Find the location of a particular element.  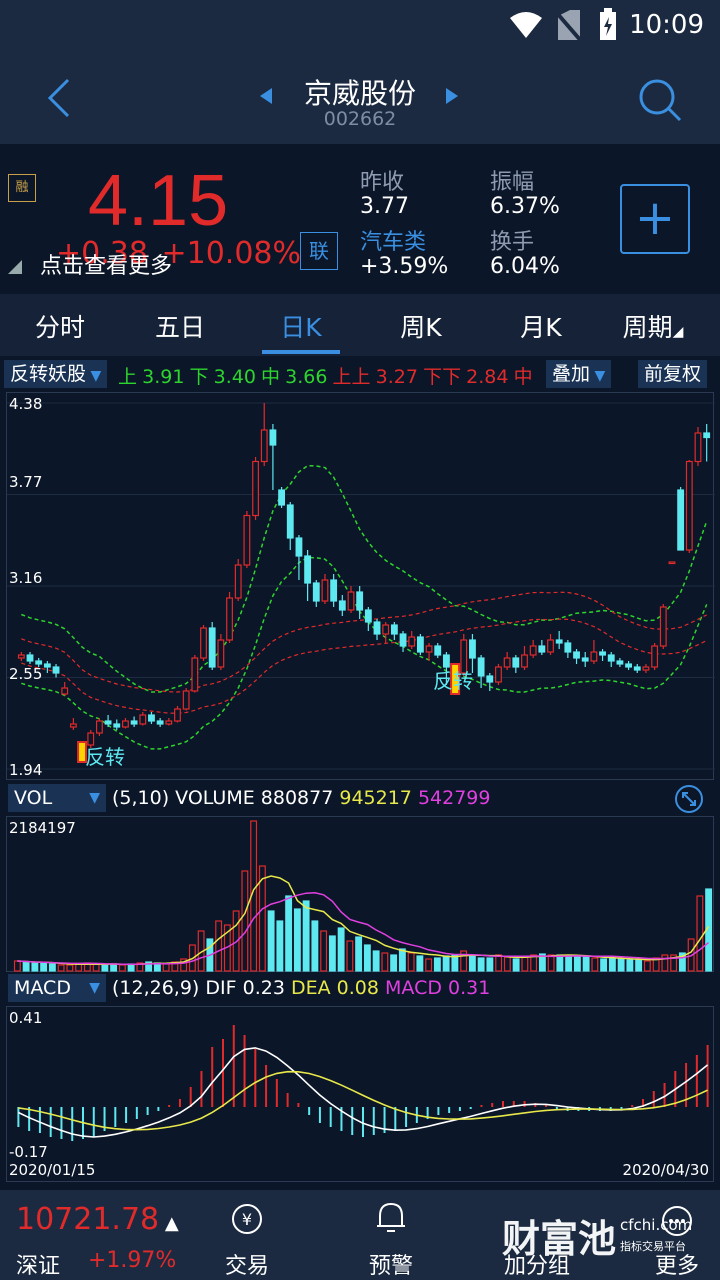

index-pct: +1.97% is located at coordinates (132, 1260).